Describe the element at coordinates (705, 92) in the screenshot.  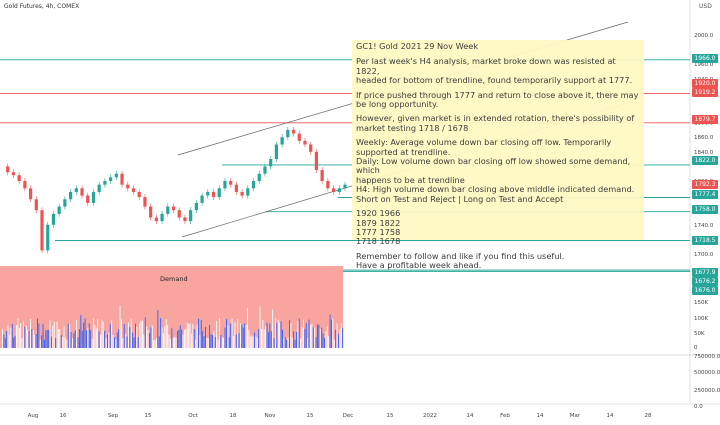
I see `price-tag: 1919.2` at that location.